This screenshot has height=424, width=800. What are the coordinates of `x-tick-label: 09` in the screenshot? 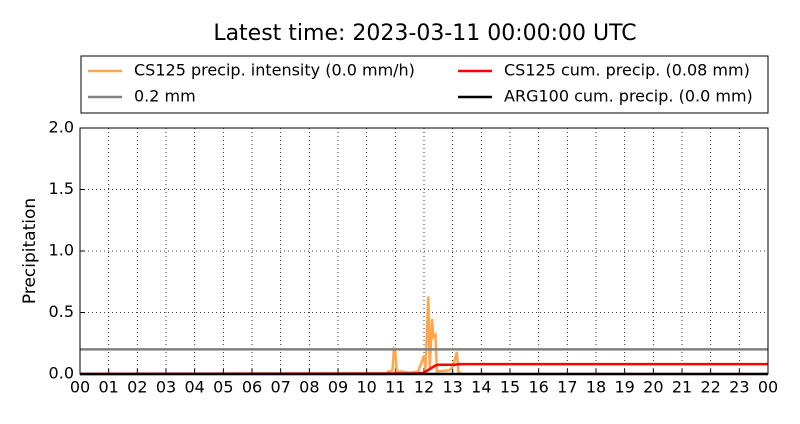 It's located at (338, 387).